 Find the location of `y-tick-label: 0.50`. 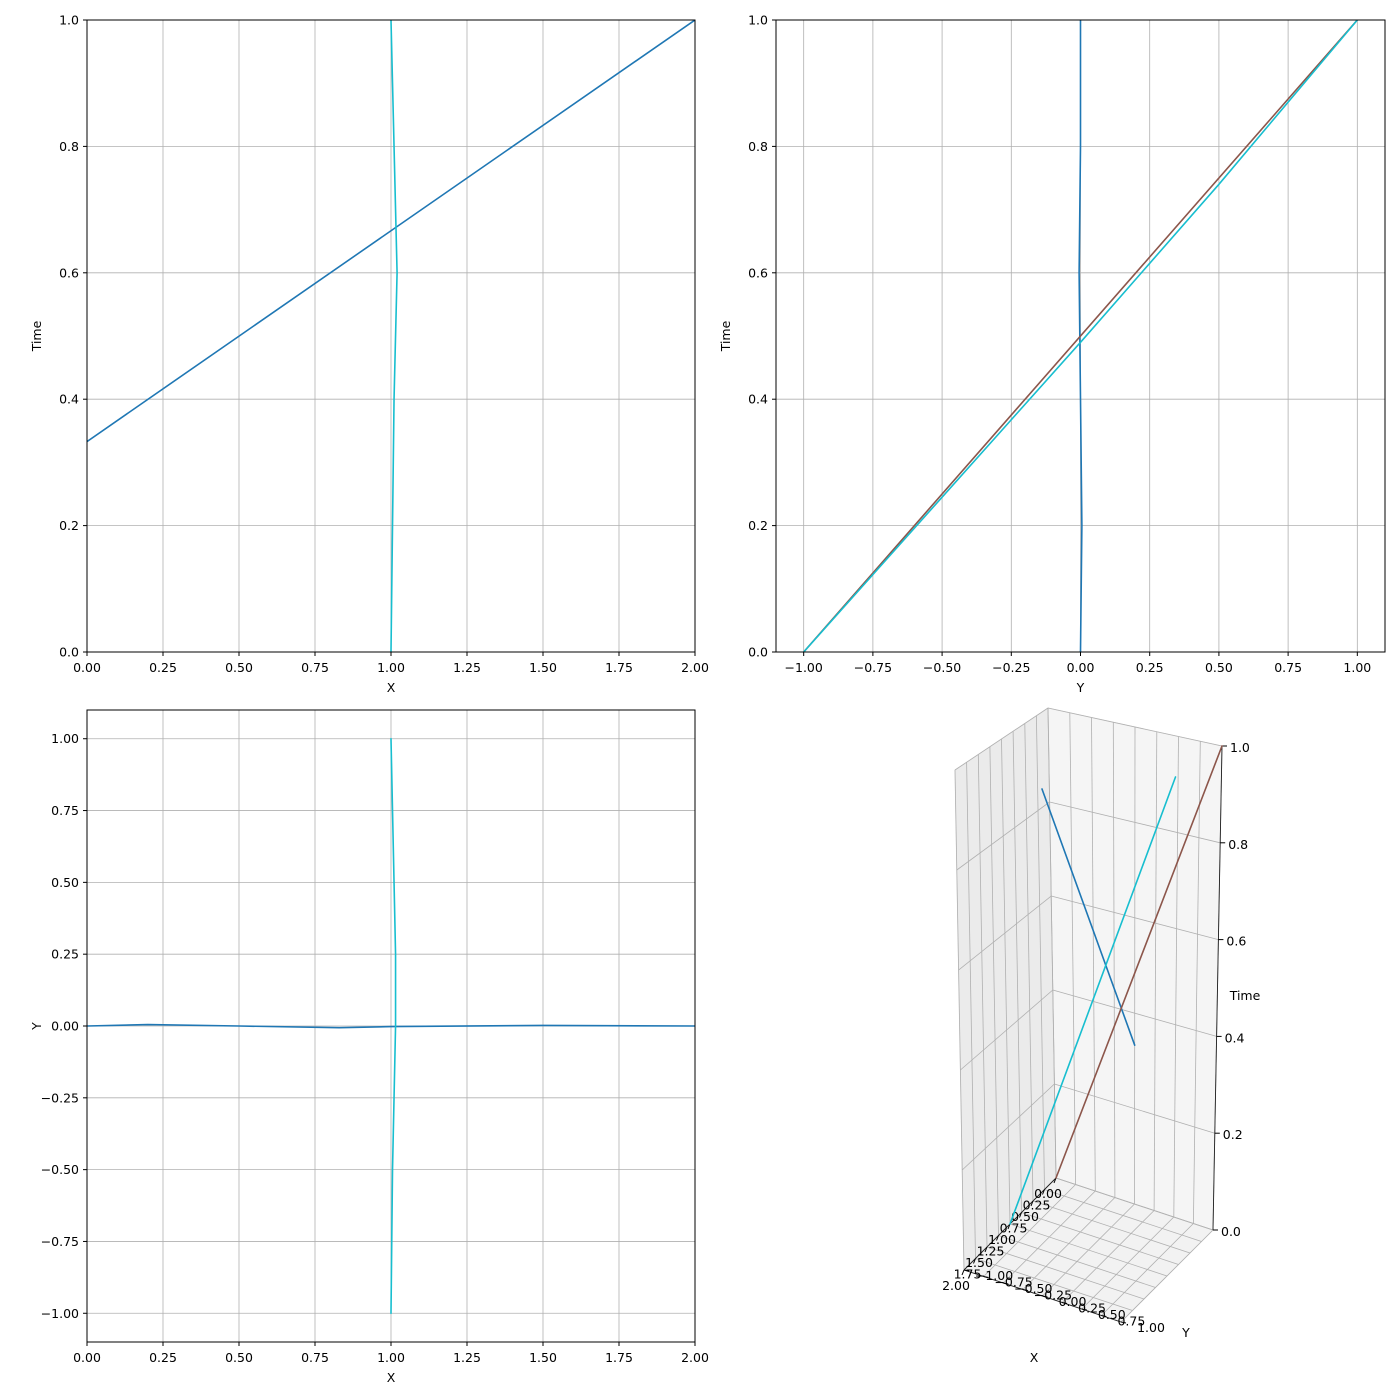

y-tick-label: 0.50 is located at coordinates (1112, 1314).